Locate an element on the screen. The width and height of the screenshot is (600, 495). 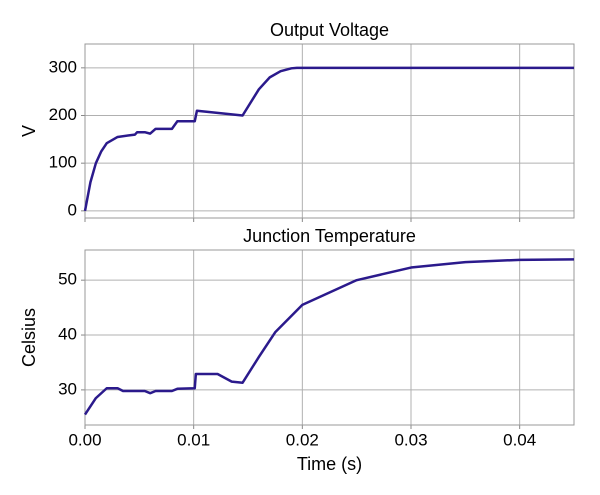
y-tick-label: 40 is located at coordinates (67, 334).